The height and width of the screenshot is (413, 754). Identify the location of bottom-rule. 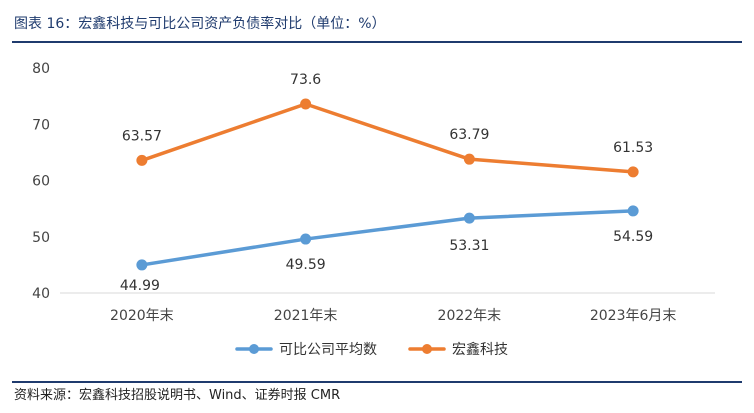
(377, 382).